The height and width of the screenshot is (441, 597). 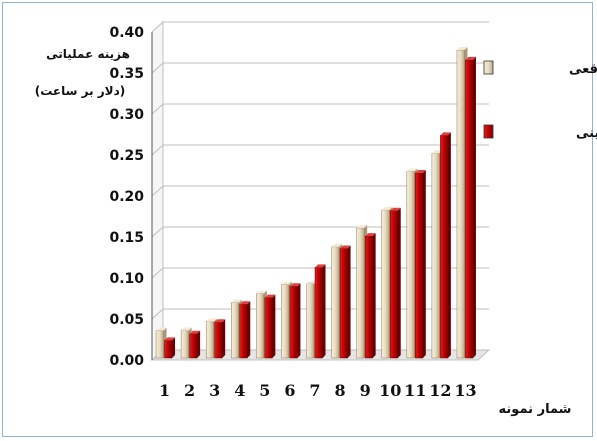 I want to click on y-tick-label: 0.25, so click(x=126, y=156).